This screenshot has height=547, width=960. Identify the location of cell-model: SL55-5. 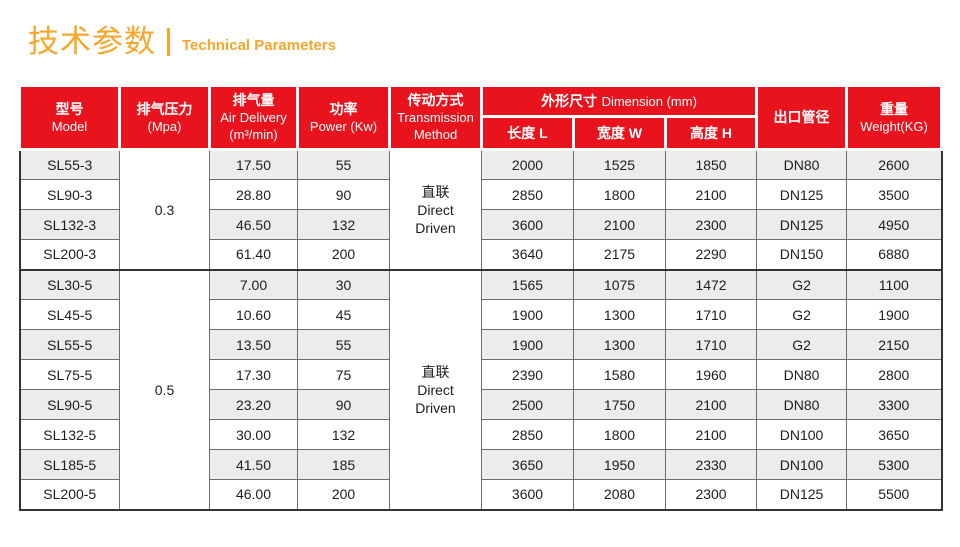
(69, 344).